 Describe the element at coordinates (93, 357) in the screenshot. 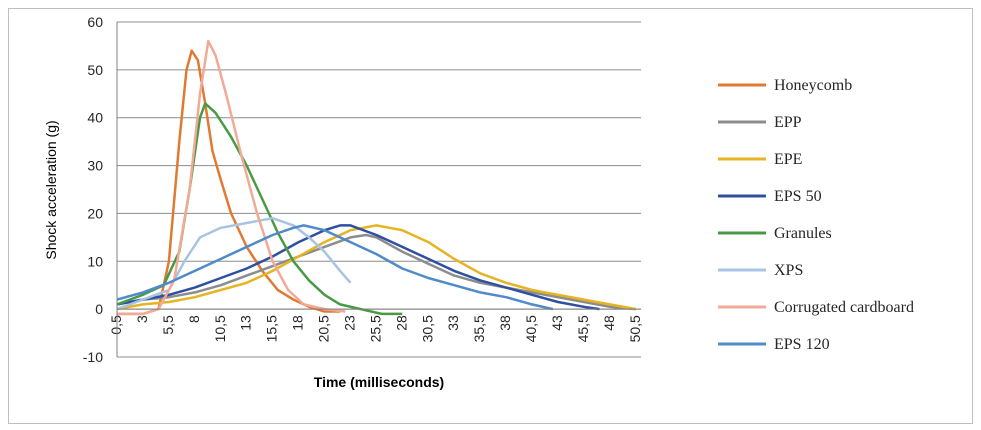

I see `y-tick-label: -10` at that location.